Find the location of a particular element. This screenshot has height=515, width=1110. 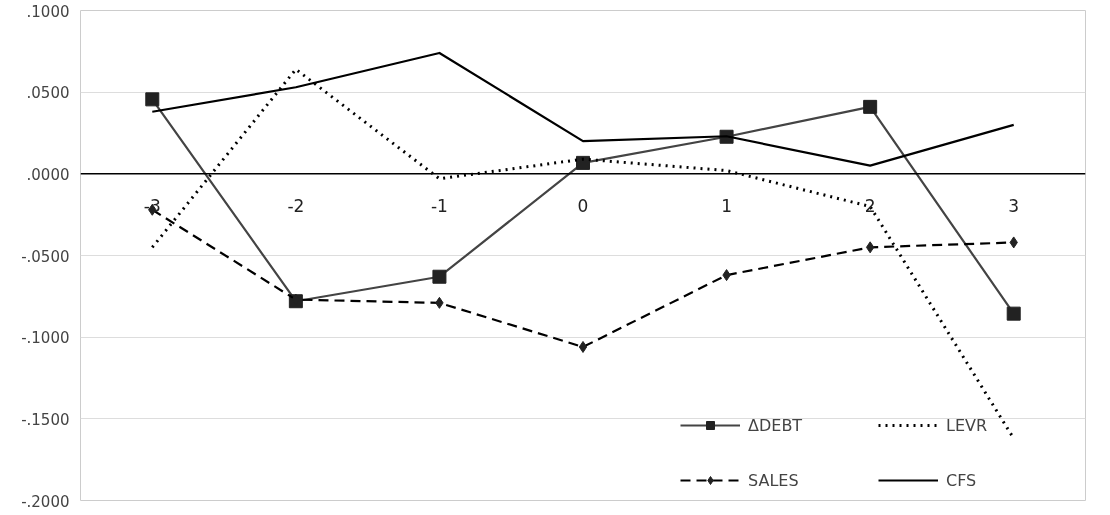

y-tick-label: .1000 is located at coordinates (48, 11).